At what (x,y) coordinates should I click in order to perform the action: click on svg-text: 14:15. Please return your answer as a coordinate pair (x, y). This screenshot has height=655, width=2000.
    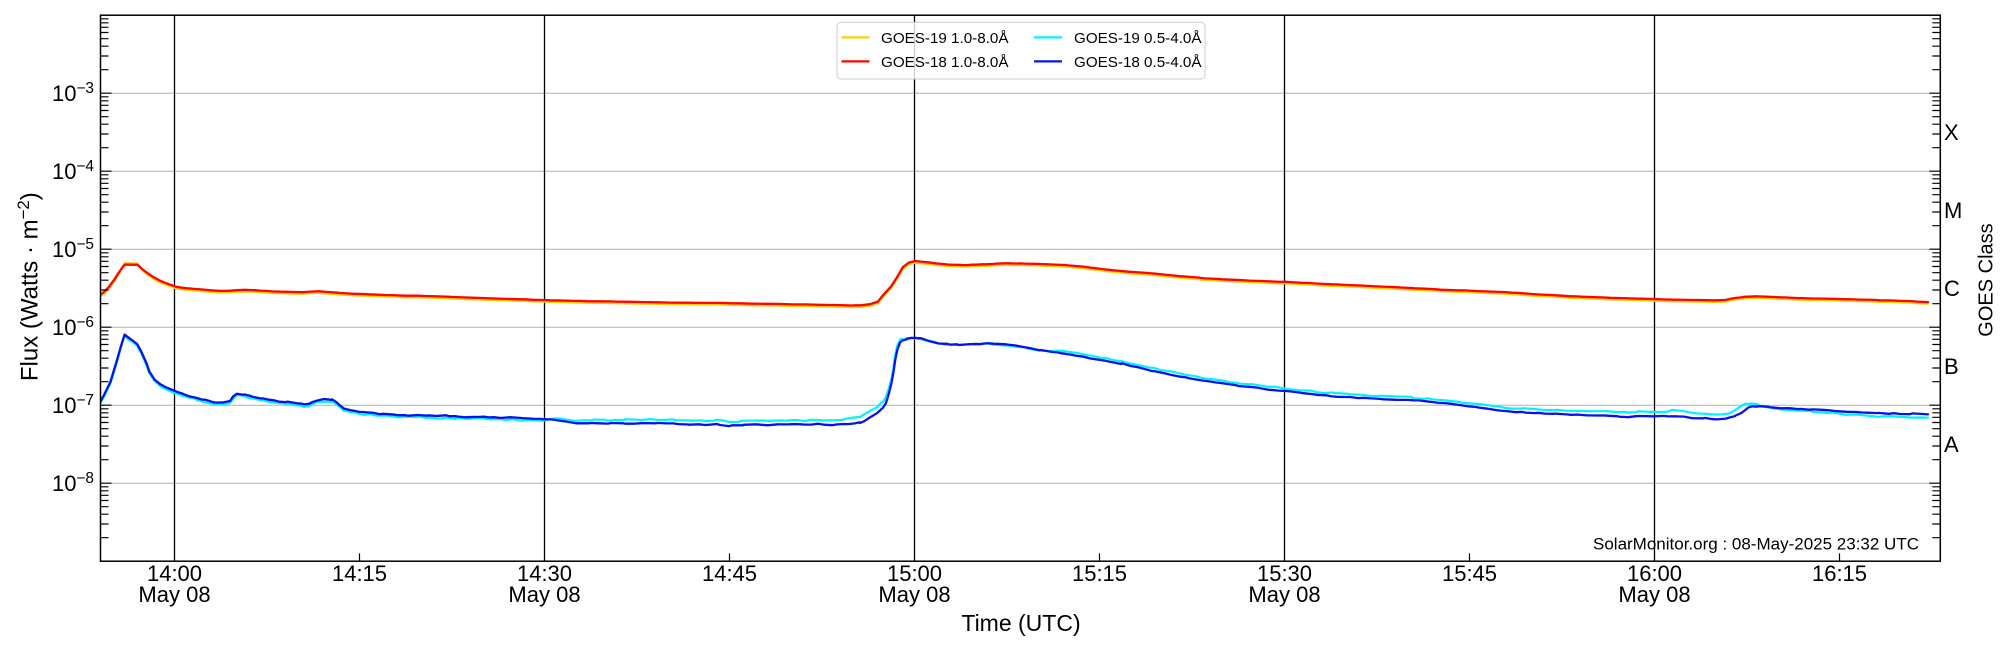
    Looking at the image, I should click on (359, 573).